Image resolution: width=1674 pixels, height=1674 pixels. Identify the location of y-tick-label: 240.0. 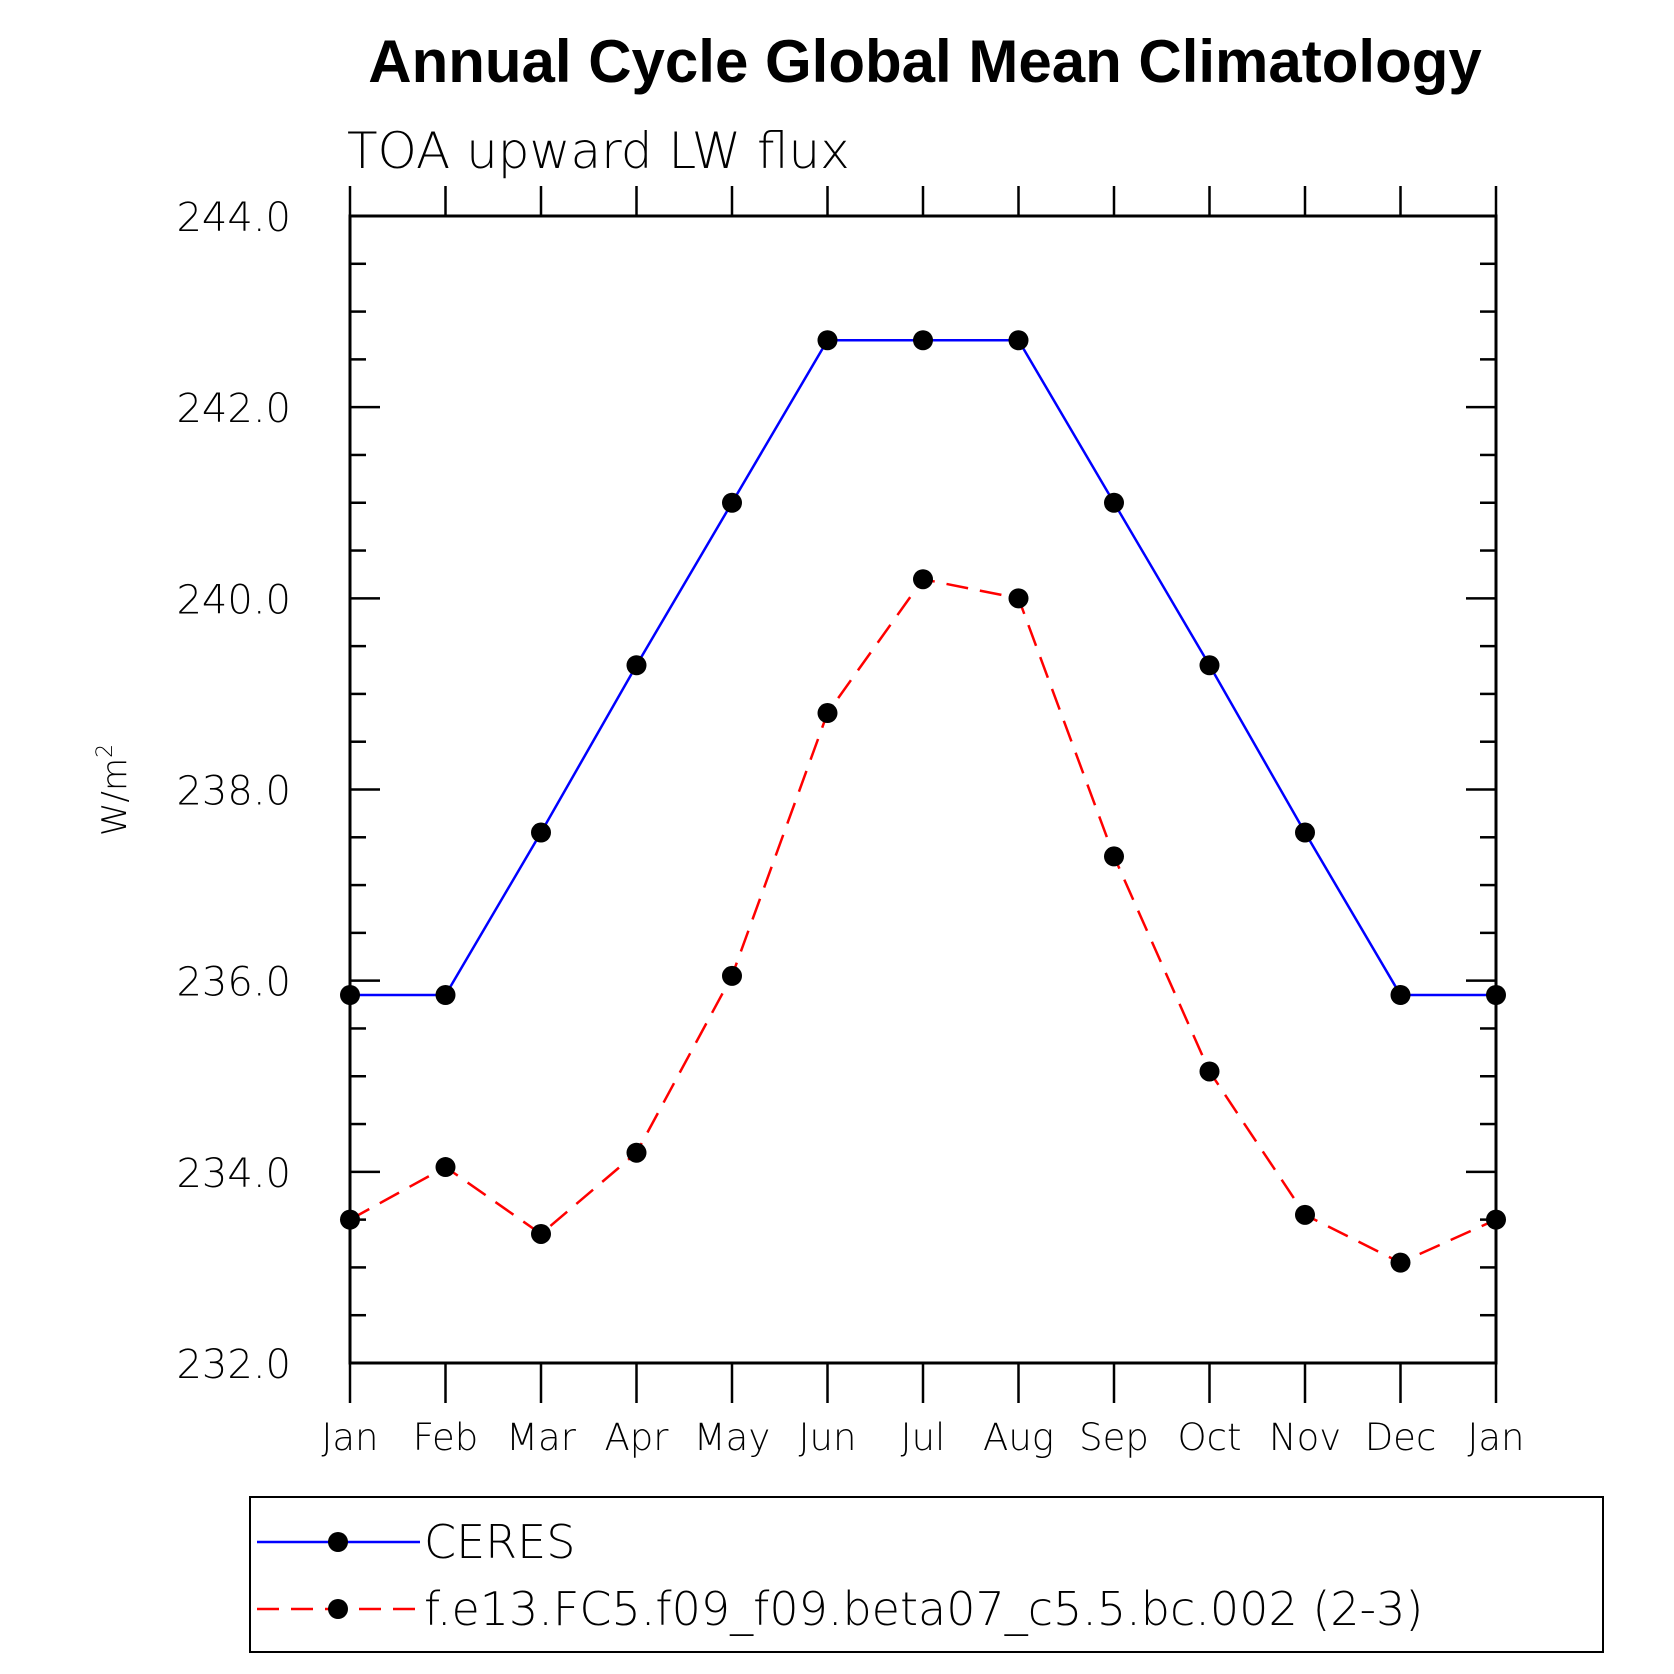
(233, 600).